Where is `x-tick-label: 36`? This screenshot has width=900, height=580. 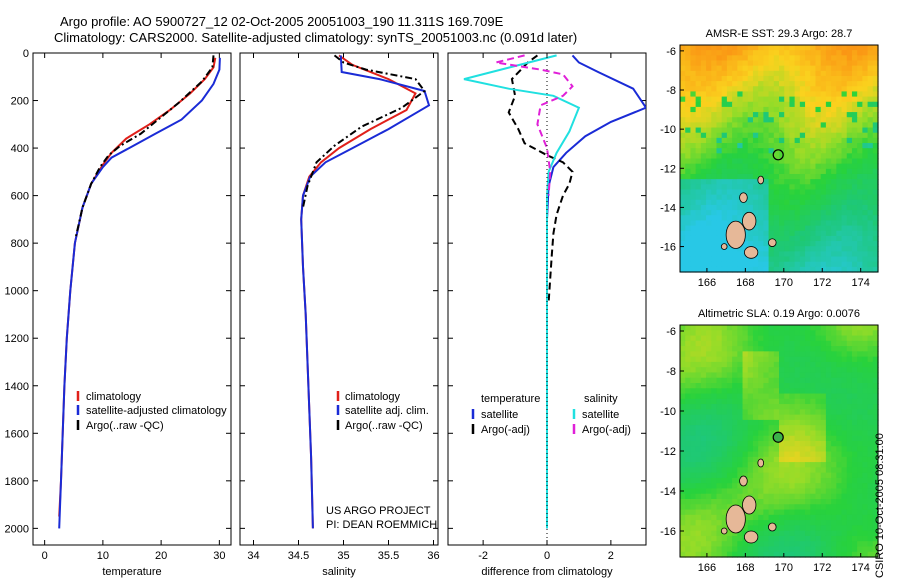
x-tick-label: 36 is located at coordinates (433, 556).